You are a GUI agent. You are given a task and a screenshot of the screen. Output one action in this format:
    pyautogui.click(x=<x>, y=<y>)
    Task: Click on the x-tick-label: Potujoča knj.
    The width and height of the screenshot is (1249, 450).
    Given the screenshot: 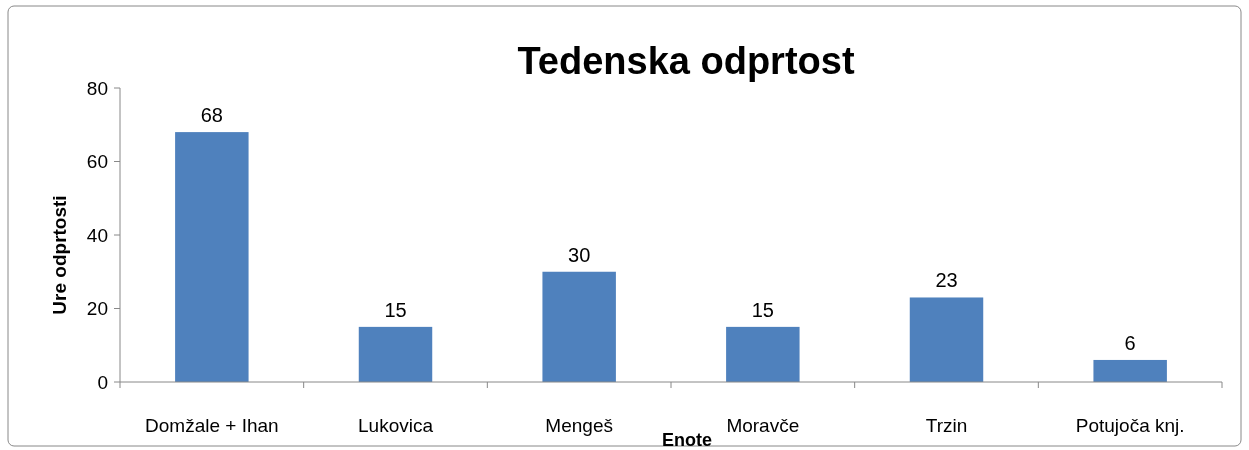 What is the action you would take?
    pyautogui.click(x=1130, y=425)
    